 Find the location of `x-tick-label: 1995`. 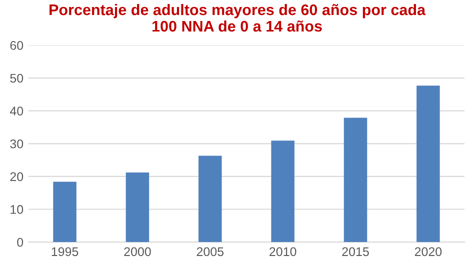

x-tick-label: 1995 is located at coordinates (65, 251).